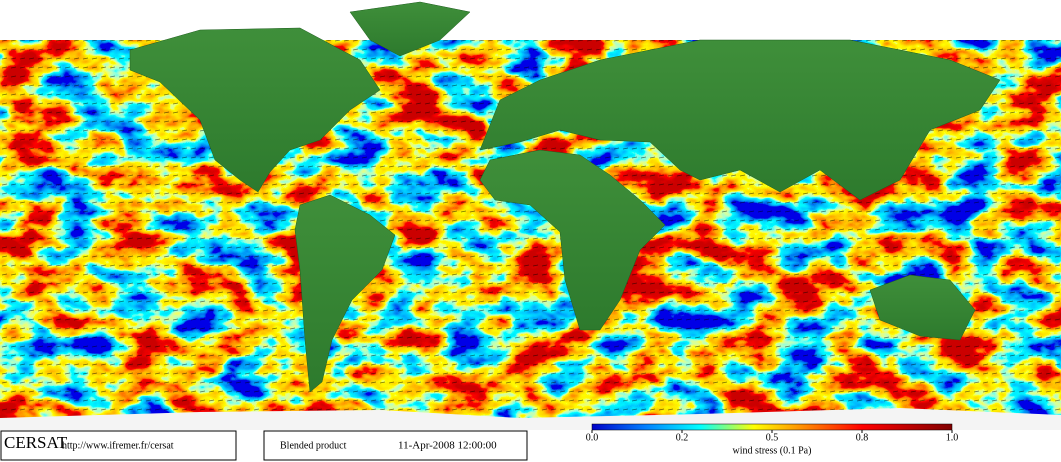  I want to click on colorbar-tick-label: 1.0, so click(952, 437).